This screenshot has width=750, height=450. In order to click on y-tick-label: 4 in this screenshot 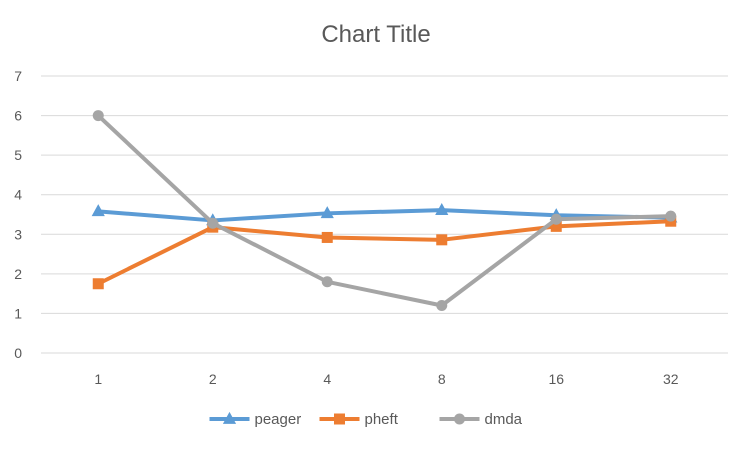, I will do `click(18, 195)`.